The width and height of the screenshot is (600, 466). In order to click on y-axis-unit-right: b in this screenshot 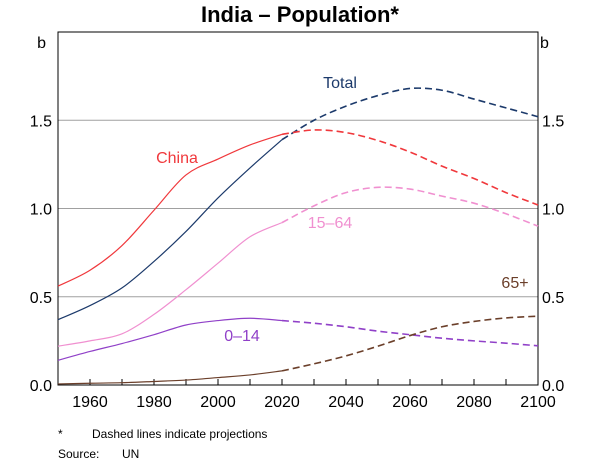, I will do `click(544, 43)`.